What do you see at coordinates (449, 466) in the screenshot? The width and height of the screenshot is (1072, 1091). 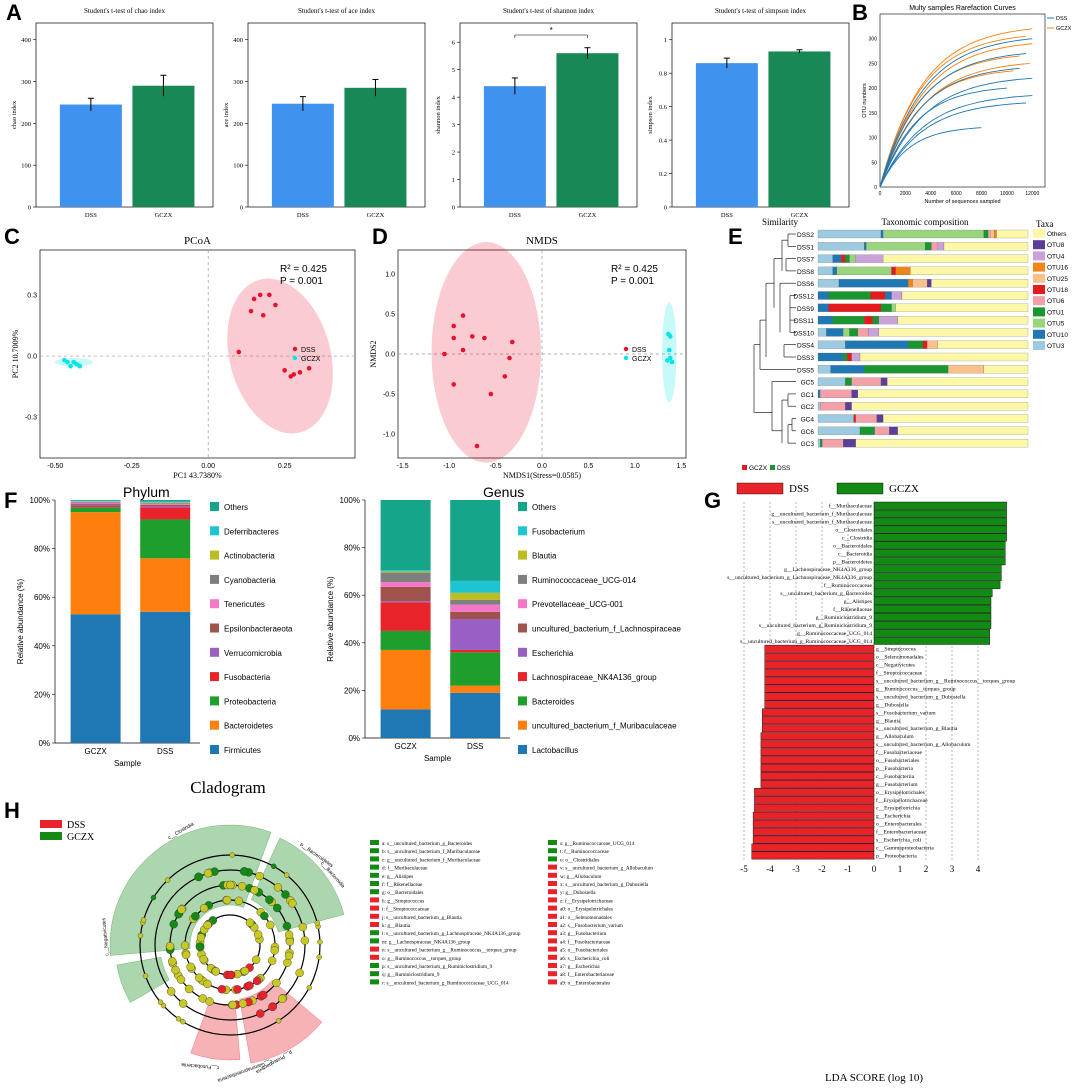 I see `x-tick-label: -1.0` at bounding box center [449, 466].